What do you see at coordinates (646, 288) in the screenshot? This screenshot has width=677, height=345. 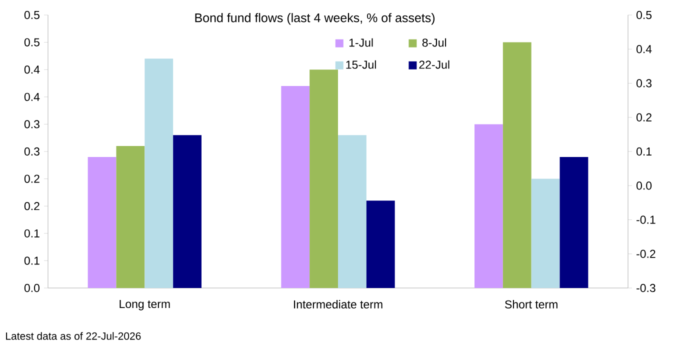 I see `y2-tick-label: -0.3` at bounding box center [646, 288].